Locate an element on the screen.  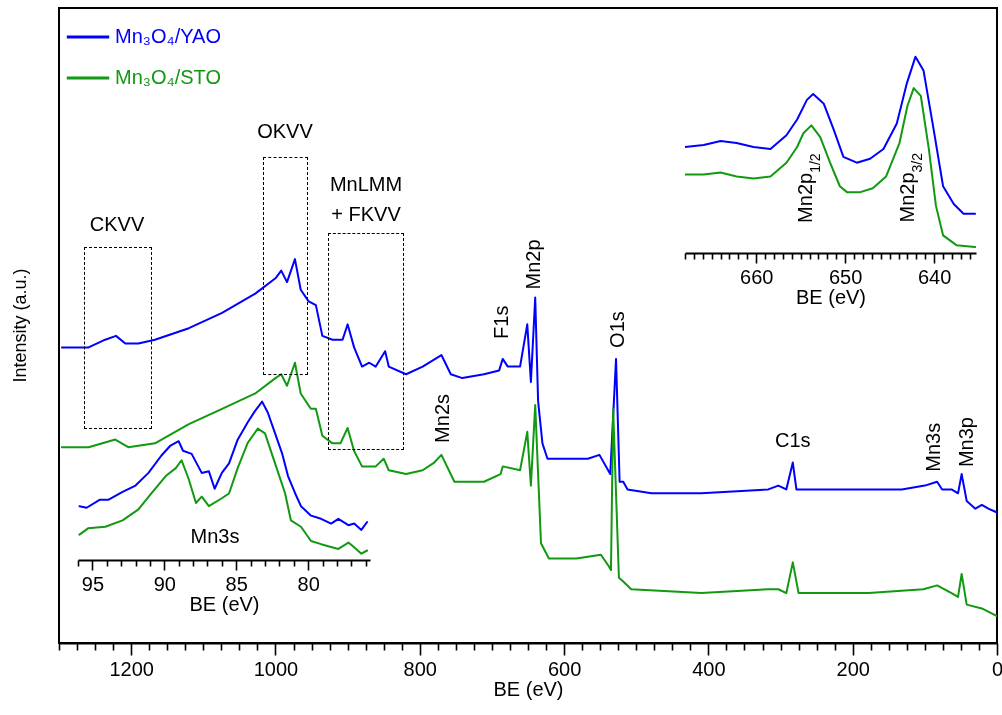
annotation: O1s is located at coordinates (617, 329).